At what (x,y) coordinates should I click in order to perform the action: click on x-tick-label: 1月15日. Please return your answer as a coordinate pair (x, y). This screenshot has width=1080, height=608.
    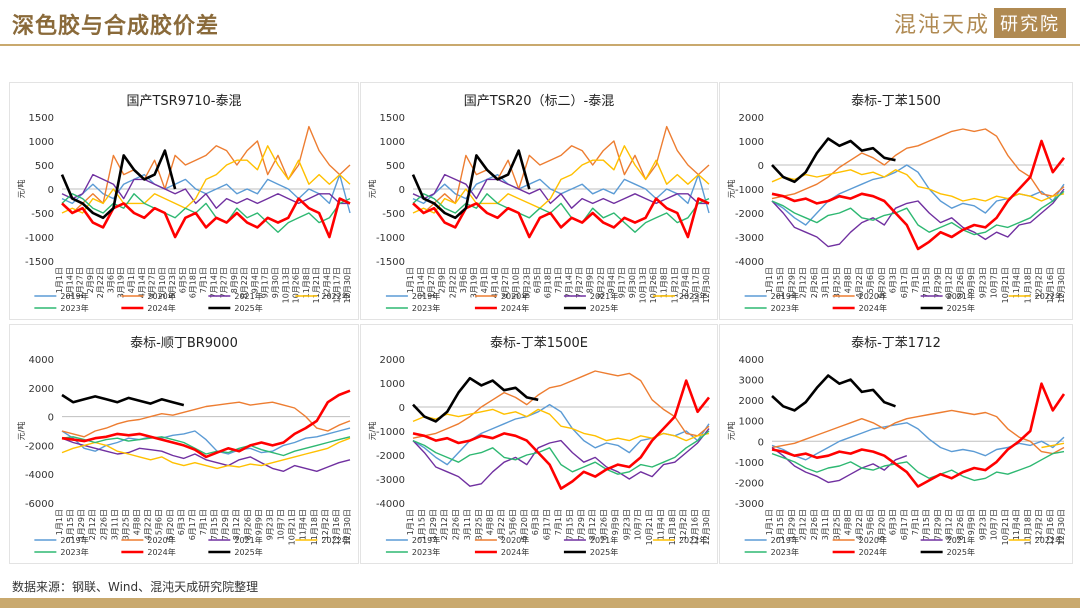
    Looking at the image, I should click on (70, 524).